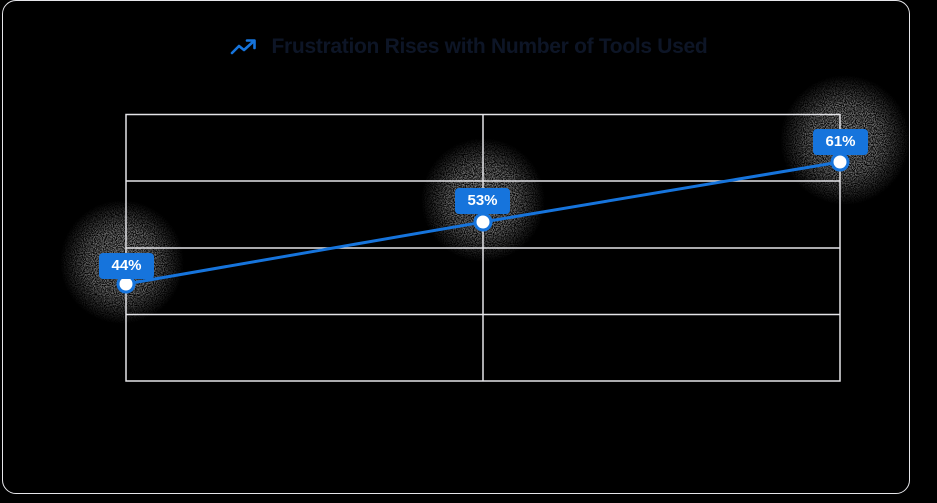 The height and width of the screenshot is (503, 937). What do you see at coordinates (244, 47) in the screenshot?
I see `trending-up-icon` at bounding box center [244, 47].